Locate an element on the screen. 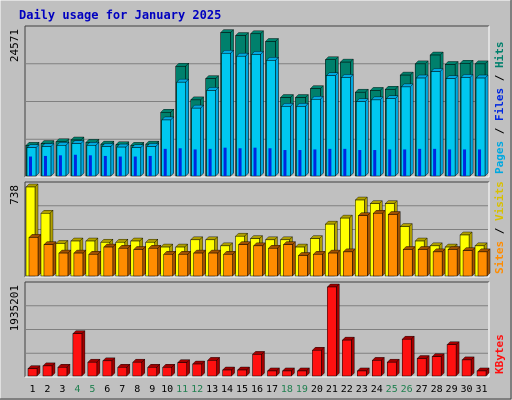 This screenshot has width=512, height=400. legend-part-0: KBytes is located at coordinates (499, 354).